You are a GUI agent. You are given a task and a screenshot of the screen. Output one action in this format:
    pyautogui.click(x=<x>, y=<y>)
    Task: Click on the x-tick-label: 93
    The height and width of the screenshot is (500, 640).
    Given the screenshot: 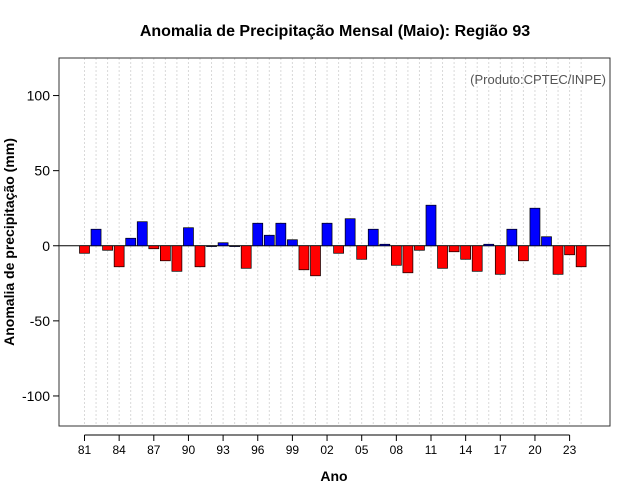 What is the action you would take?
    pyautogui.click(x=223, y=450)
    